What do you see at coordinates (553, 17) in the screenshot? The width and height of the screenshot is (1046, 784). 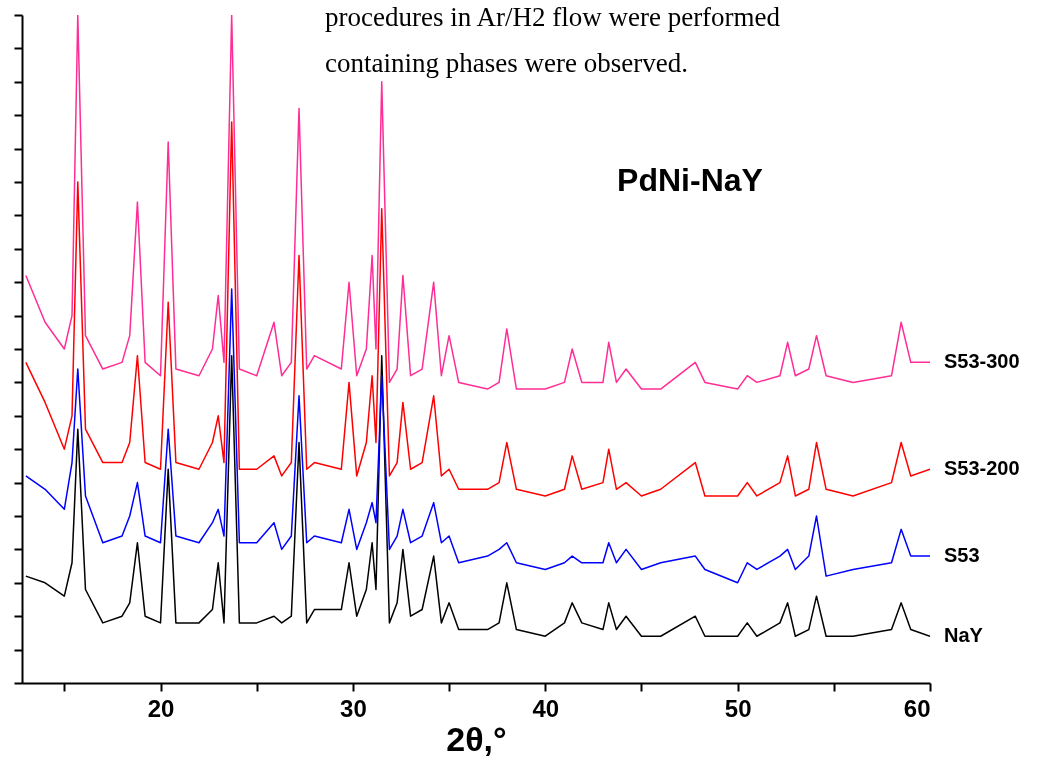 I see `annotation: procedures in Ar/H2 flow were performed` at bounding box center [553, 17].